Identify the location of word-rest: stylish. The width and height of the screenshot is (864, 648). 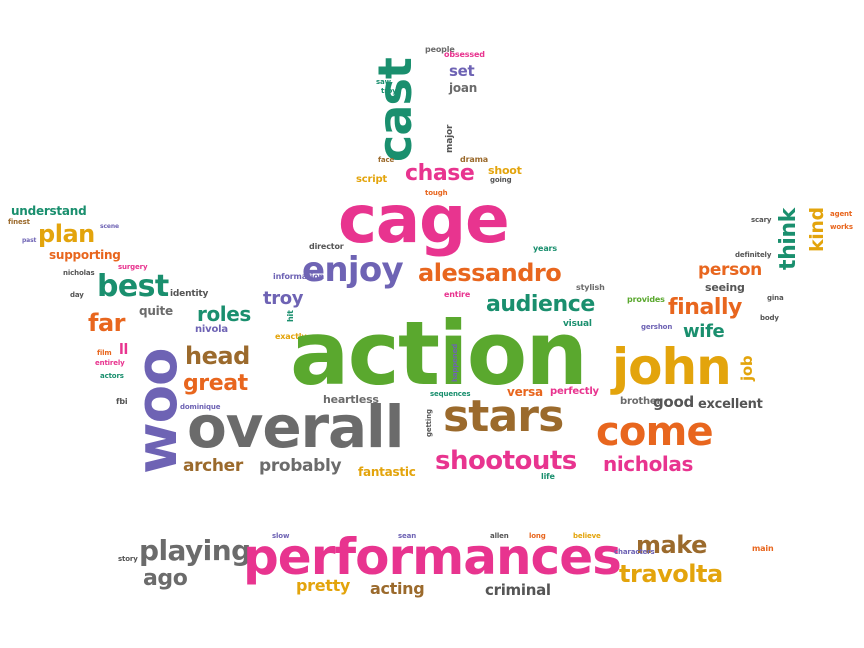
(590, 287).